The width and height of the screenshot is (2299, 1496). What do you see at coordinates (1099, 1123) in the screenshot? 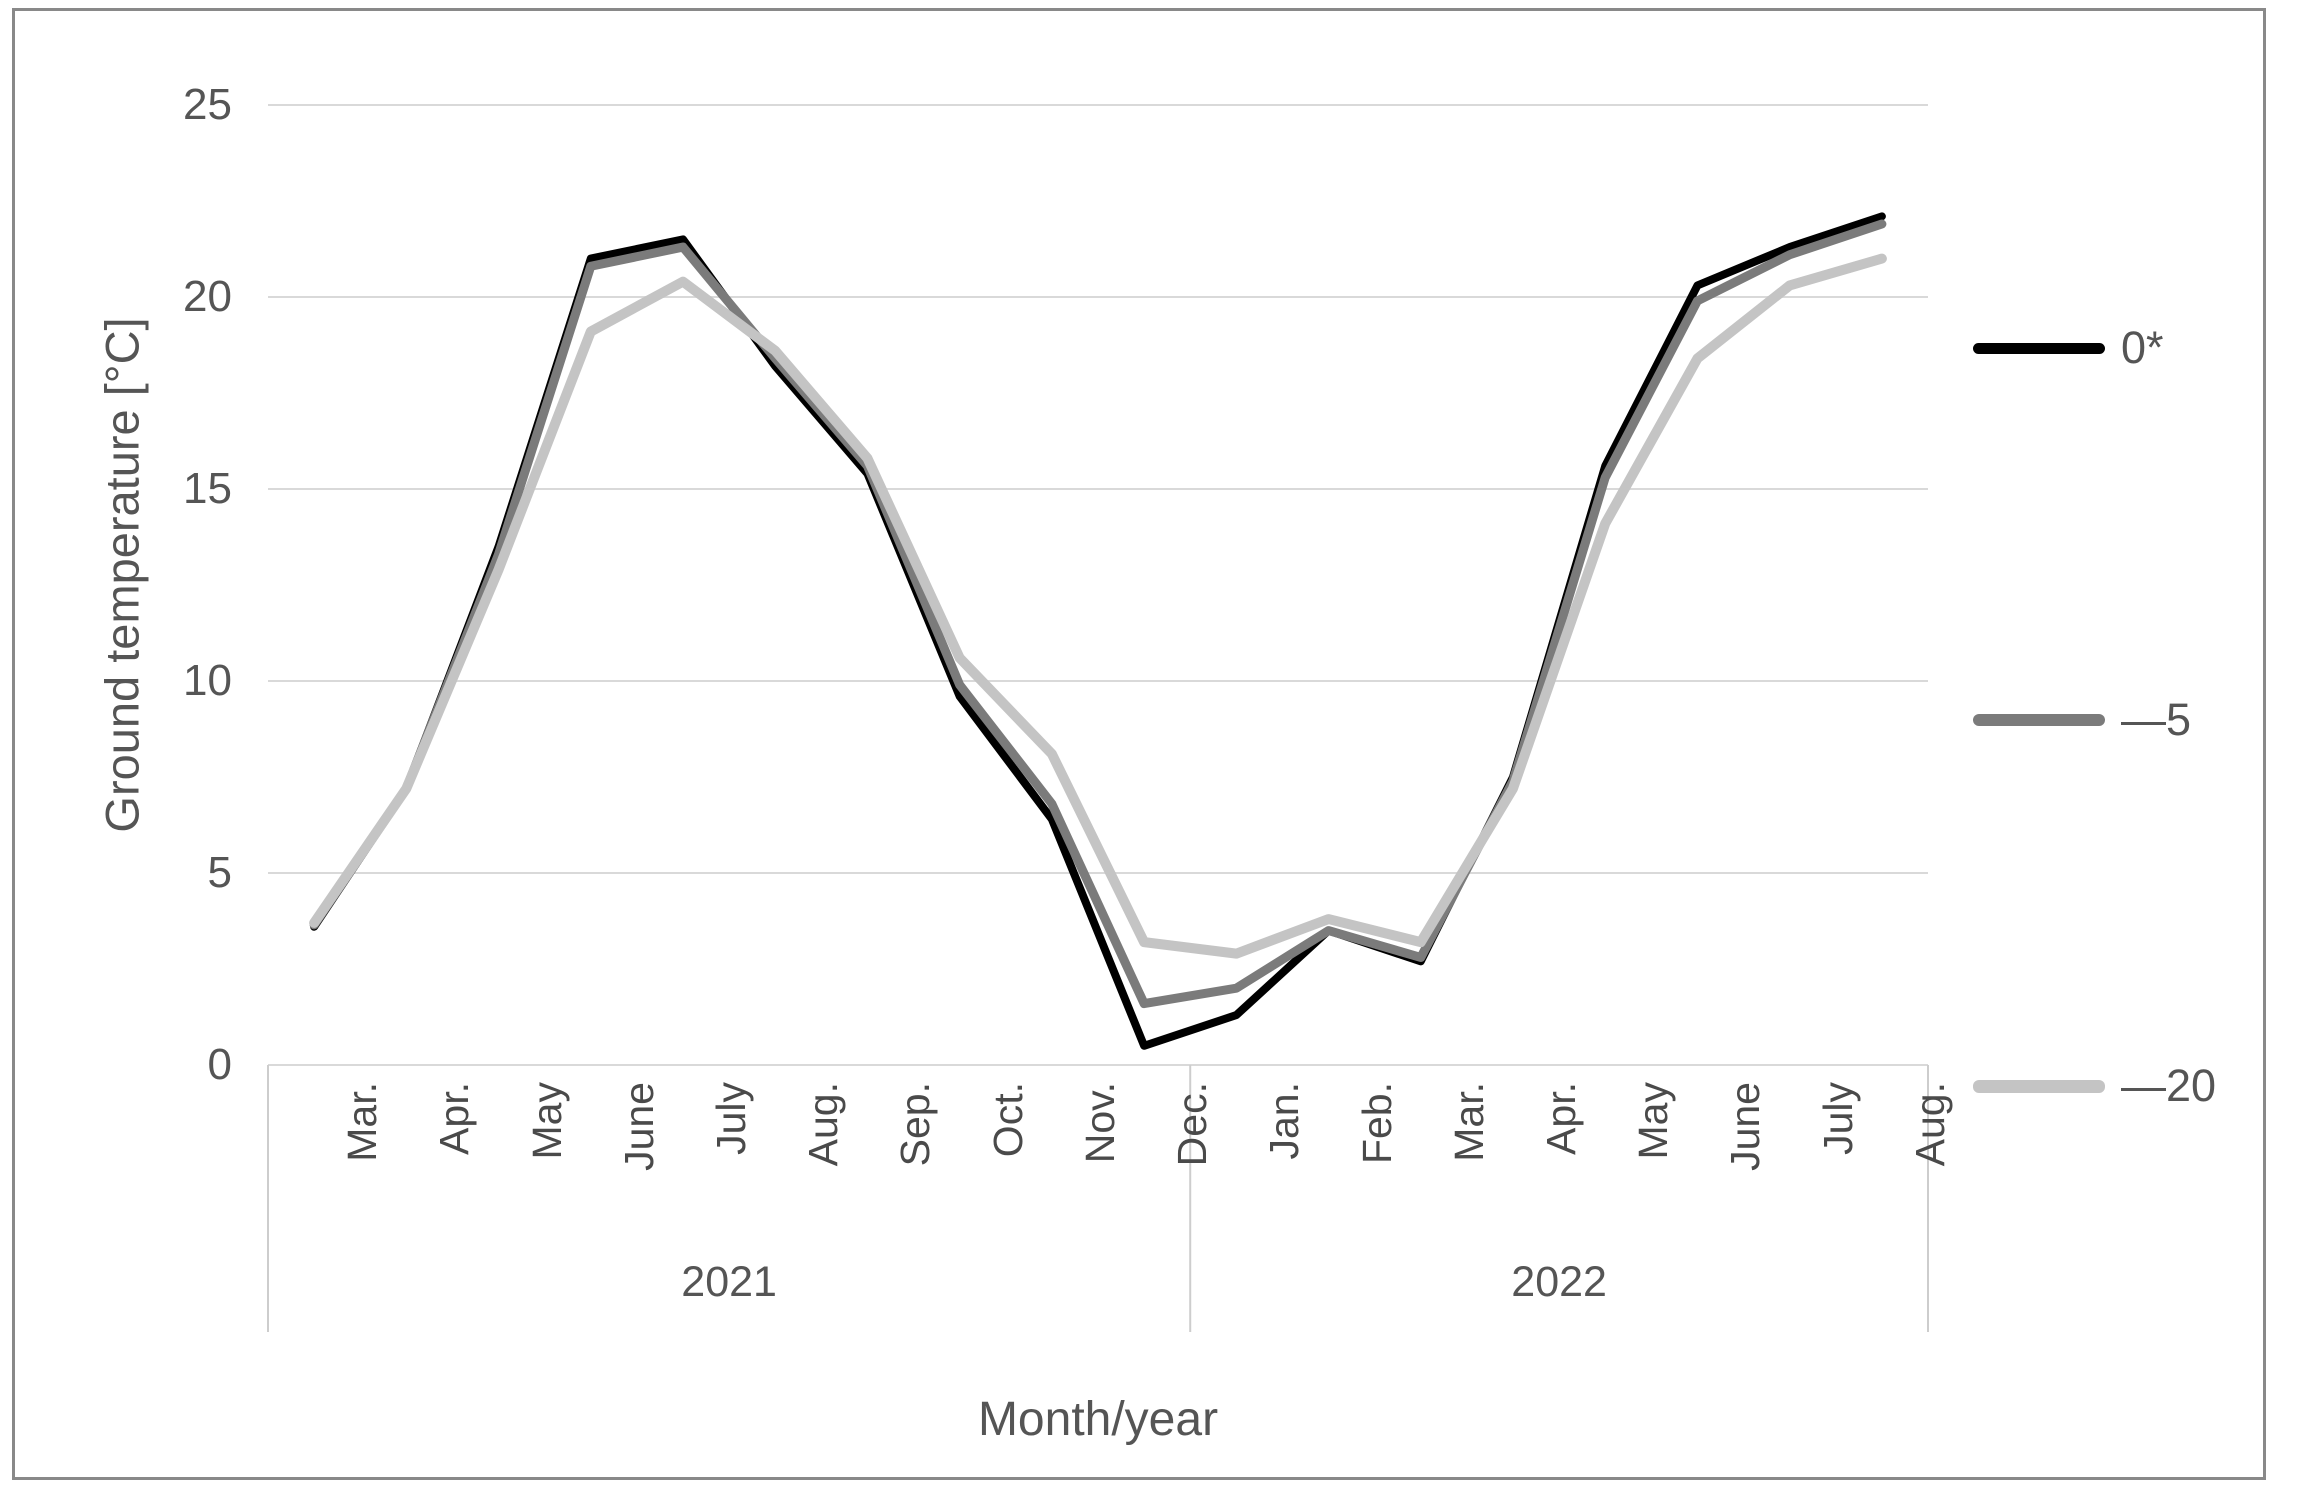
I see `x-month-label: Nov.` at bounding box center [1099, 1123].